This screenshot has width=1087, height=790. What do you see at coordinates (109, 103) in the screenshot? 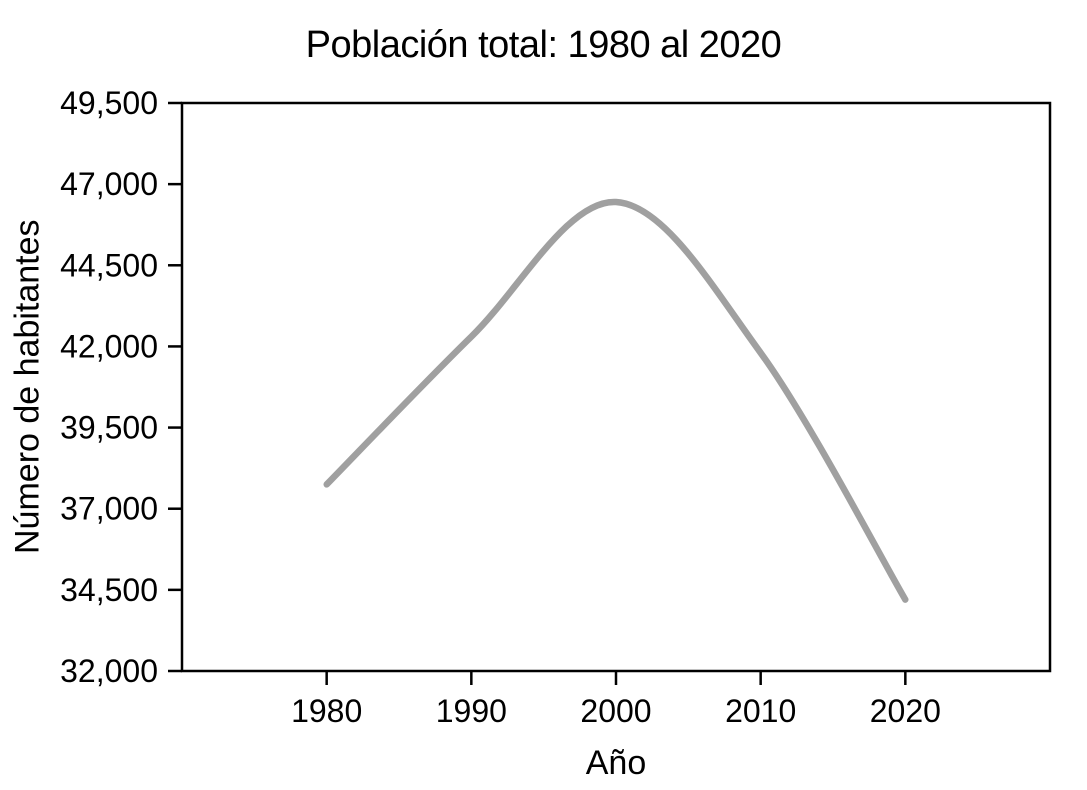
I see `y-tick-label: 49,500` at bounding box center [109, 103].